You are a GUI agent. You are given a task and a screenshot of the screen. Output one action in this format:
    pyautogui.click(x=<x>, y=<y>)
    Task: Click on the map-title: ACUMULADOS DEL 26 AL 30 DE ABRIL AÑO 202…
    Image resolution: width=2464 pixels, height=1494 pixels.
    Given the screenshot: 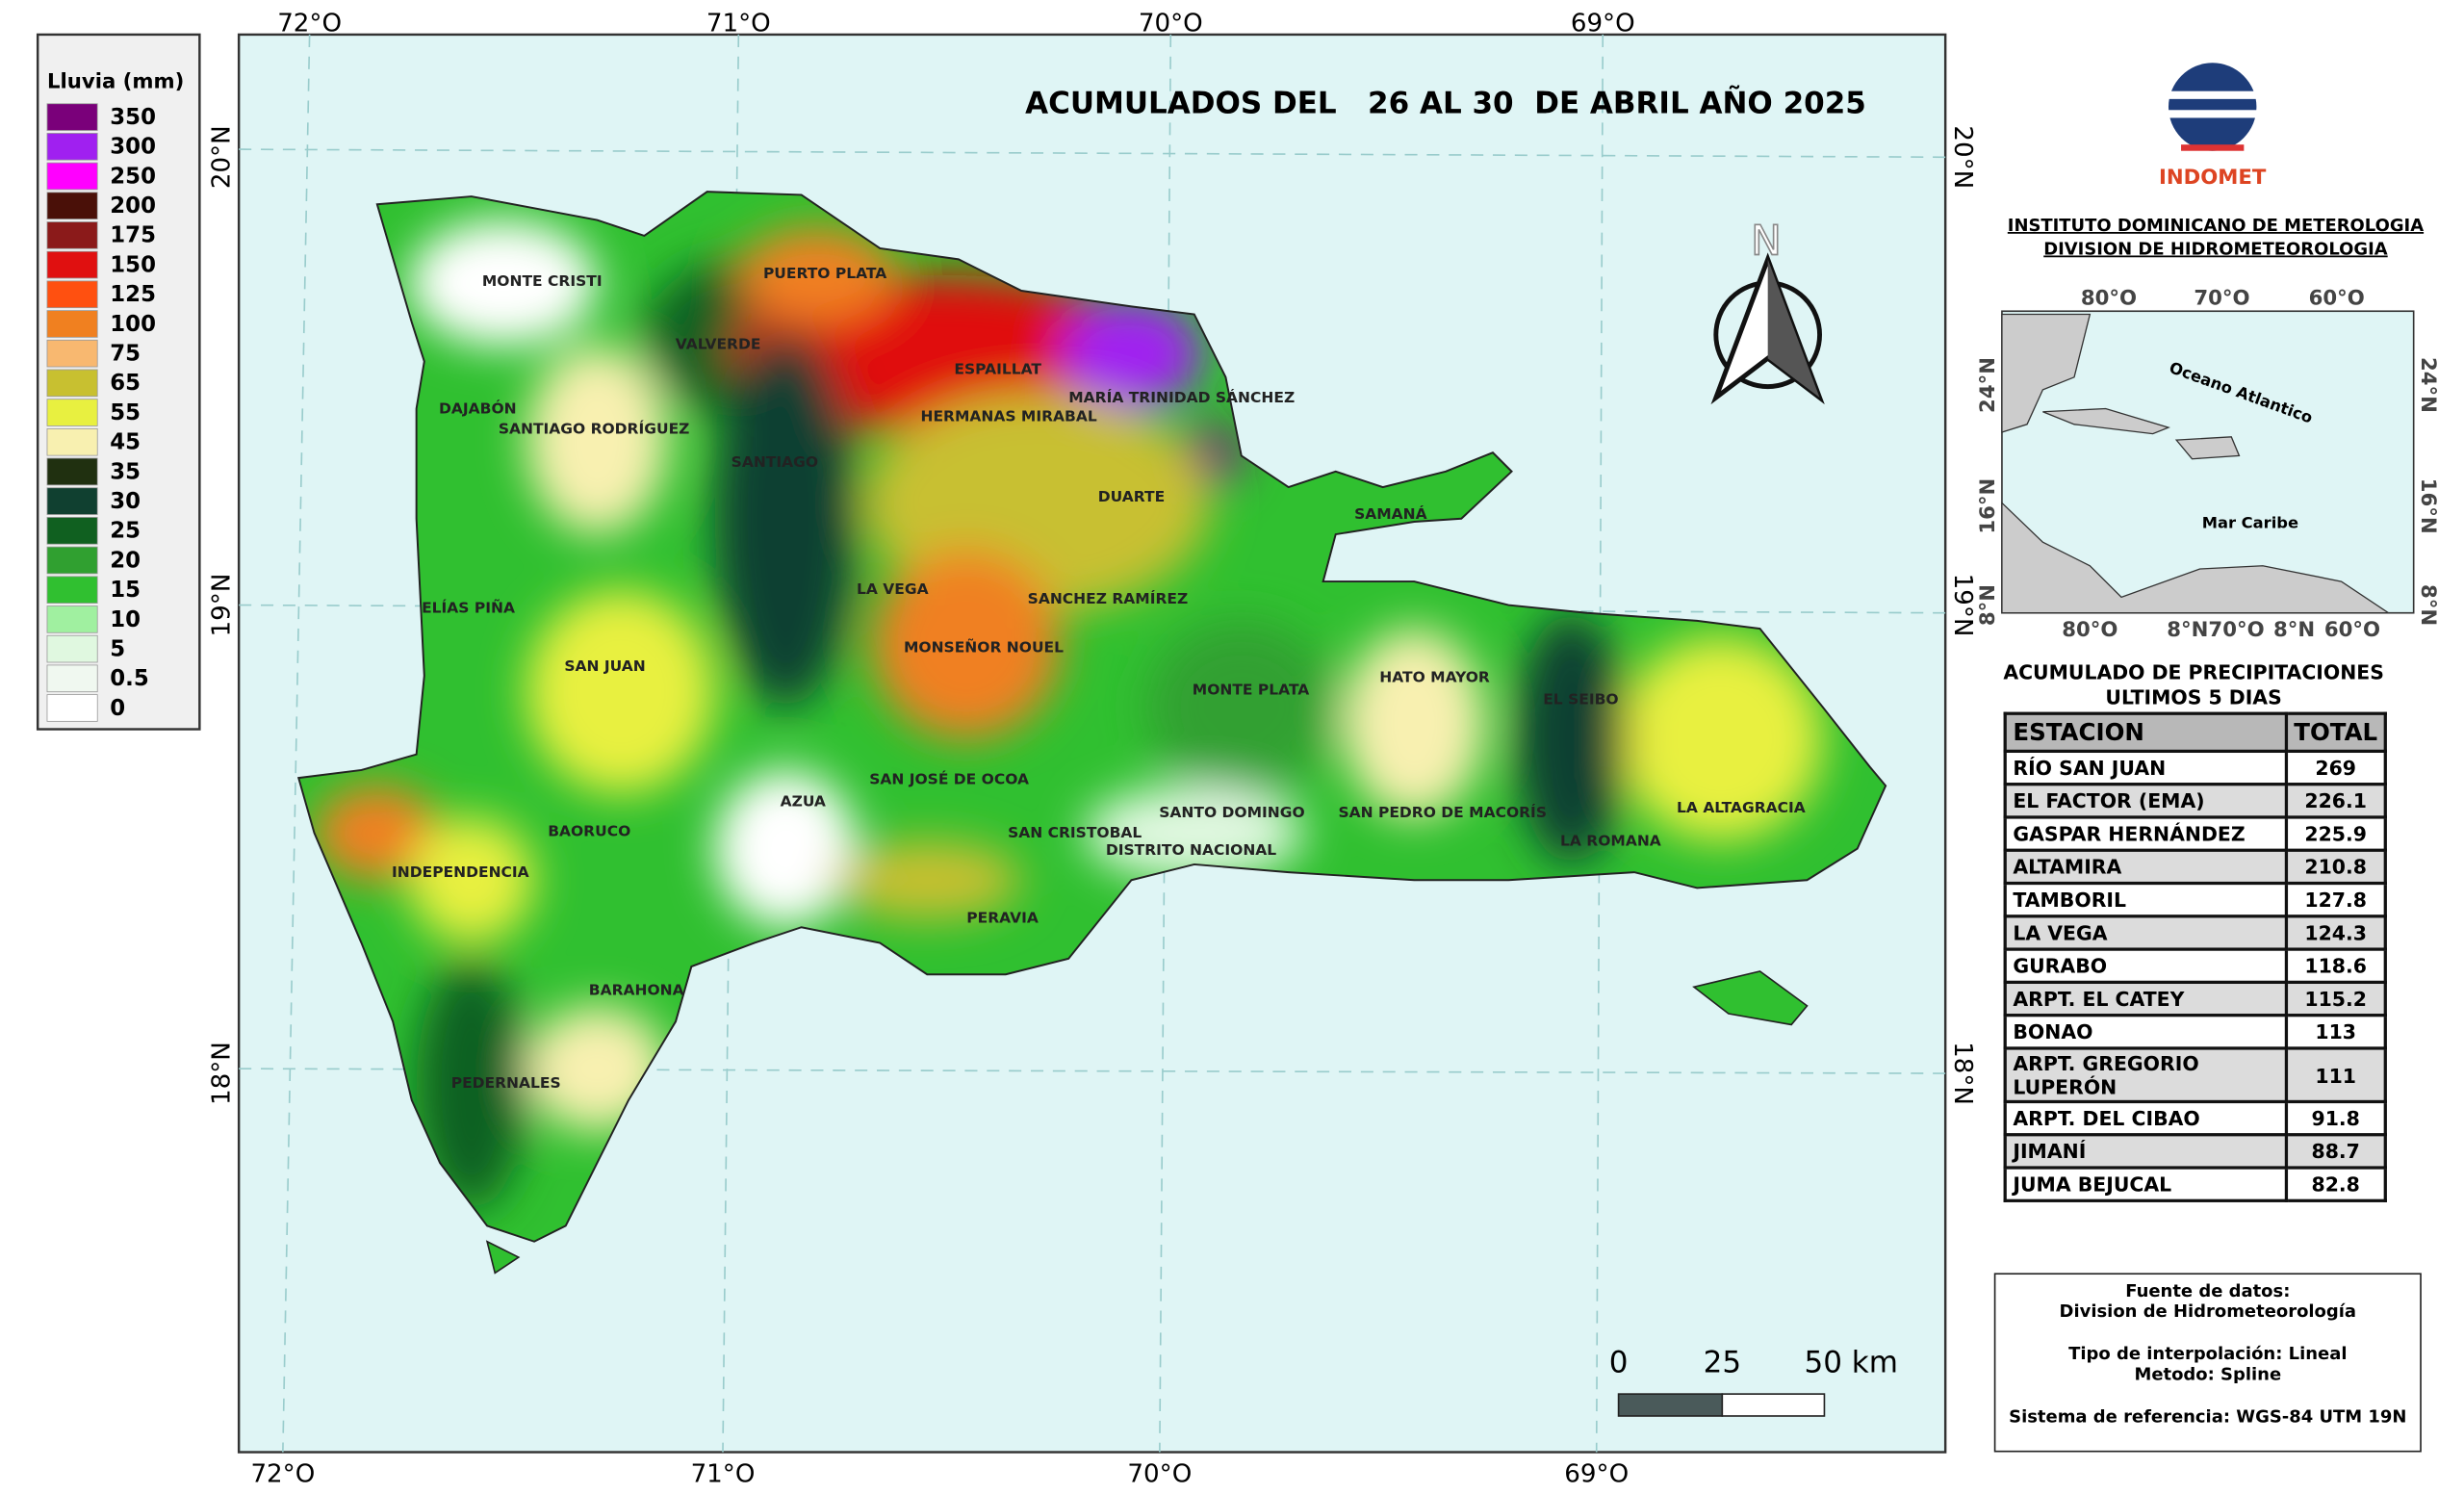 What is the action you would take?
    pyautogui.click(x=1445, y=104)
    